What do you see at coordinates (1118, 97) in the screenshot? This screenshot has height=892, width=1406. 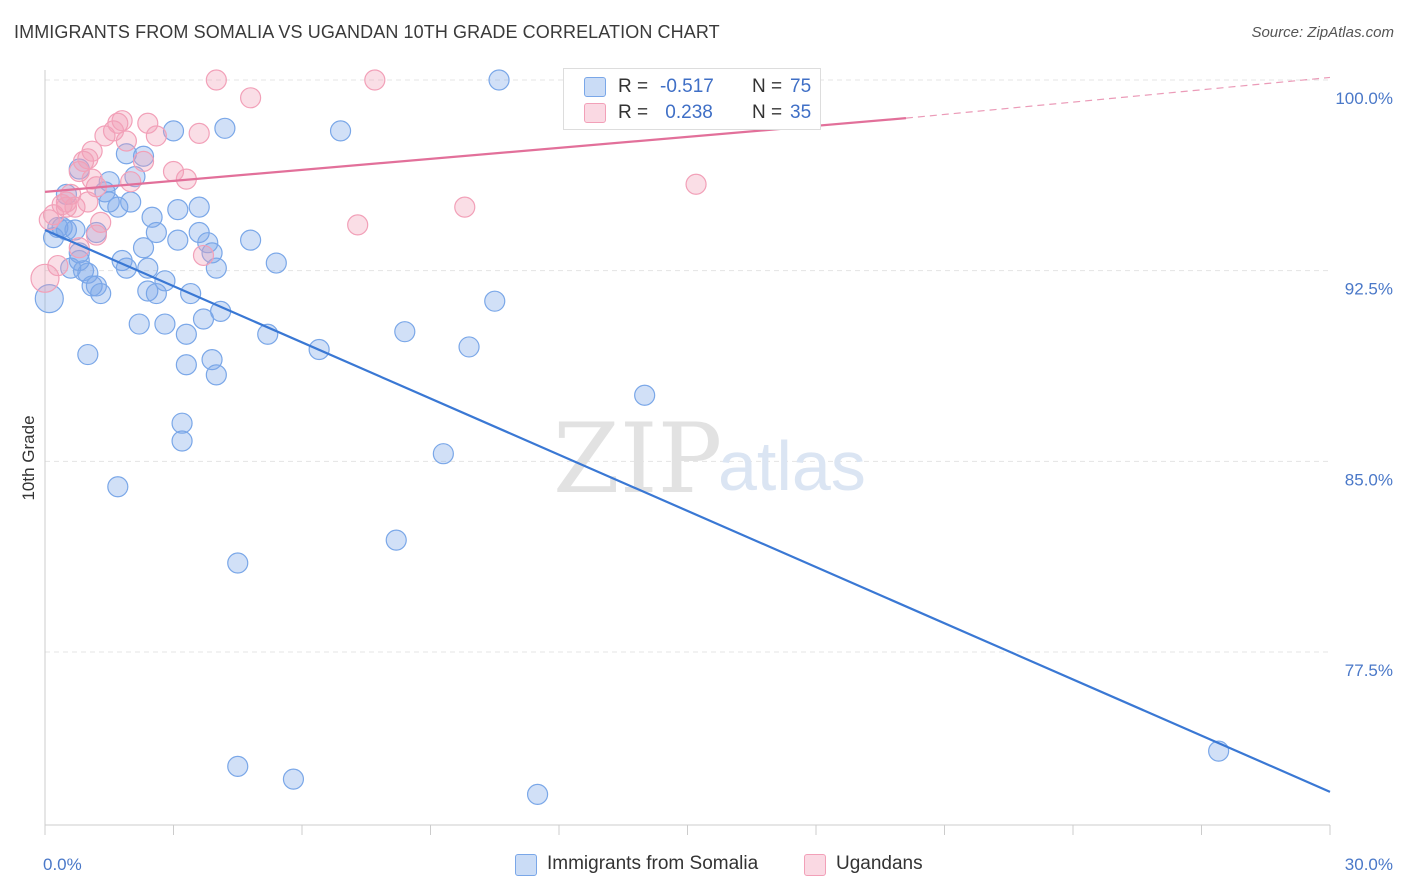 I see `ugandans-trend-extension` at bounding box center [1118, 97].